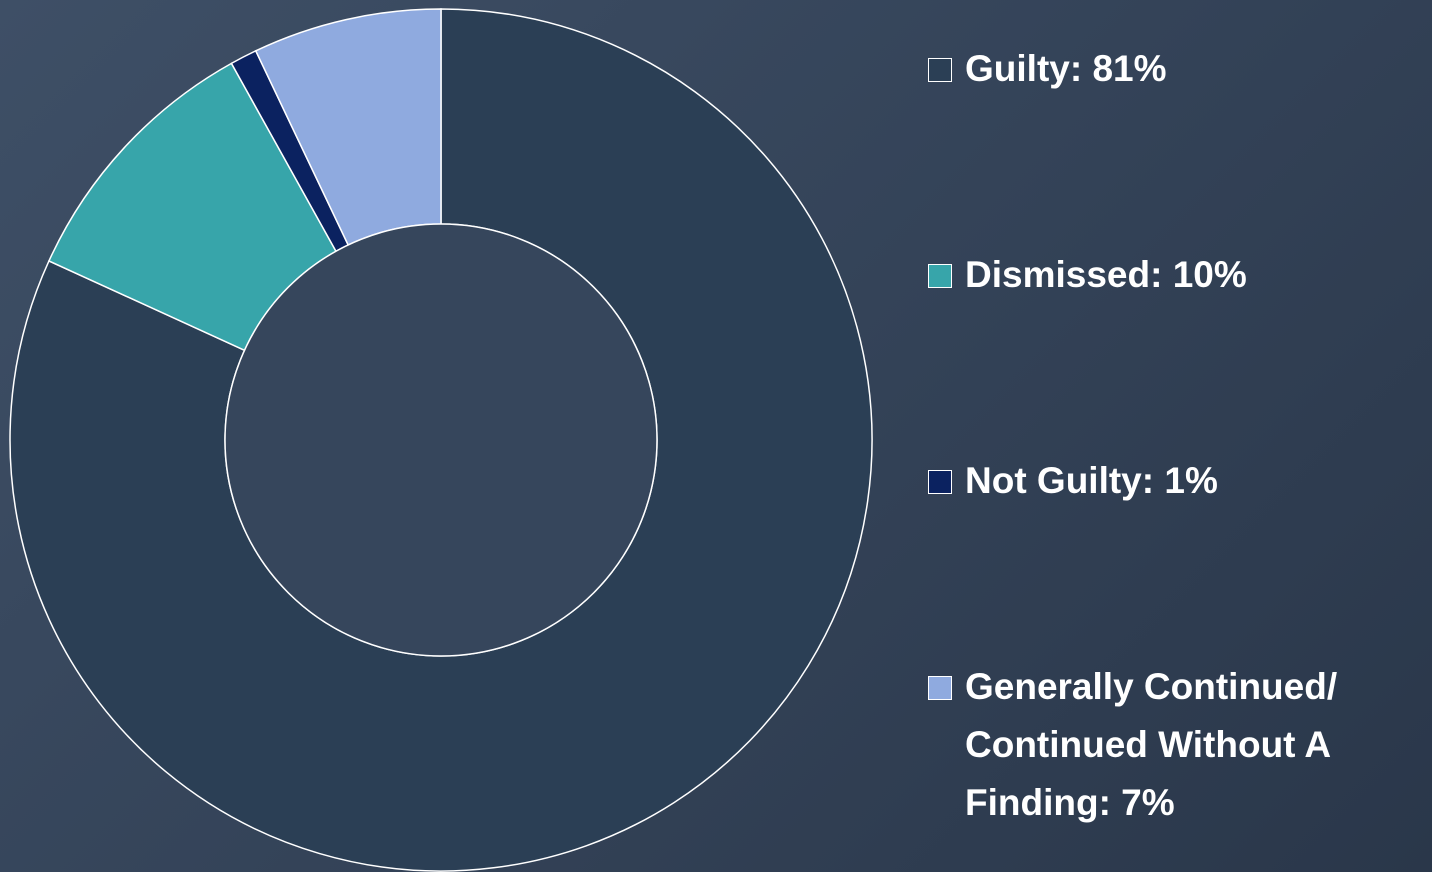 The height and width of the screenshot is (872, 1432). I want to click on legend-item: Dismissed: 10%, so click(1171, 275).